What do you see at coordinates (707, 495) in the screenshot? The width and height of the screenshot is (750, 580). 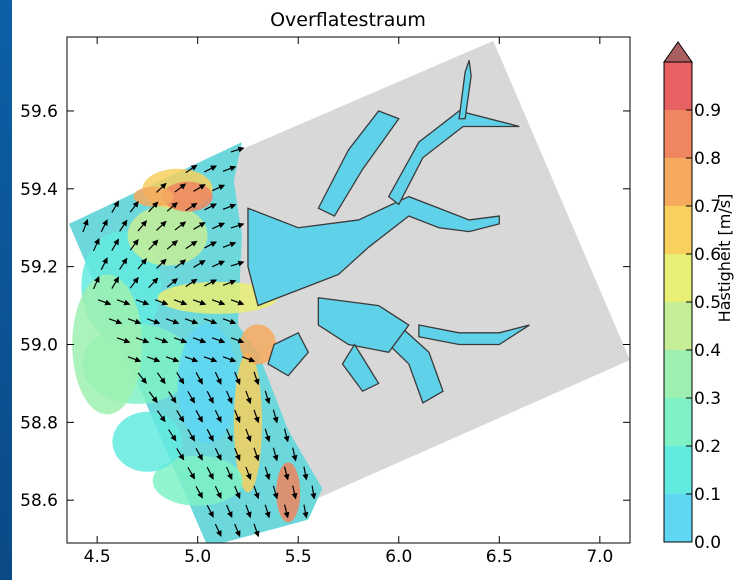 I see `colorbar-tick-label: 0.1` at bounding box center [707, 495].